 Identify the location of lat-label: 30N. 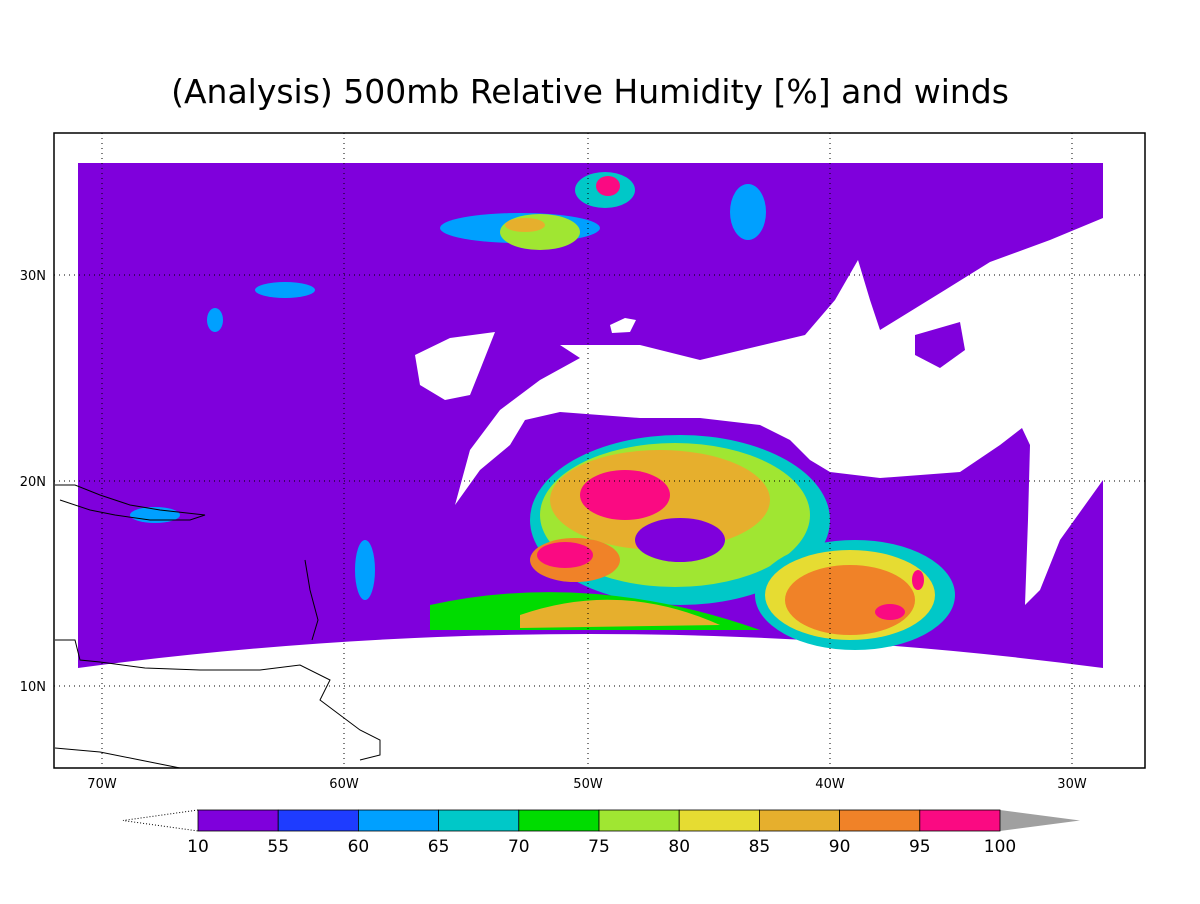
(33, 276).